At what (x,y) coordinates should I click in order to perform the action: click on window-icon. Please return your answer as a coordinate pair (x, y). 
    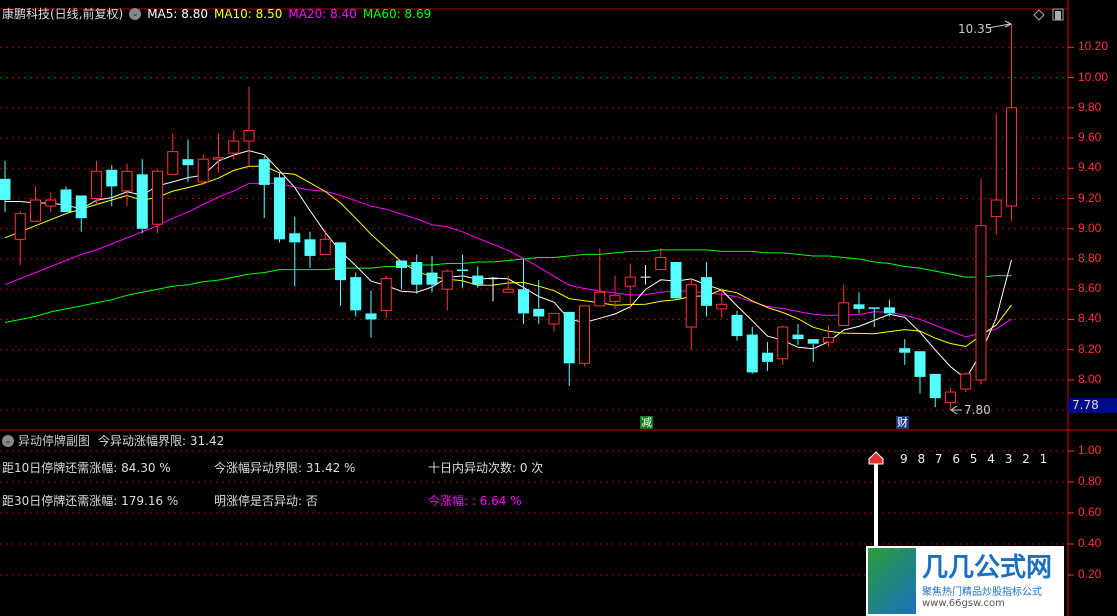
    Looking at the image, I should click on (1058, 14).